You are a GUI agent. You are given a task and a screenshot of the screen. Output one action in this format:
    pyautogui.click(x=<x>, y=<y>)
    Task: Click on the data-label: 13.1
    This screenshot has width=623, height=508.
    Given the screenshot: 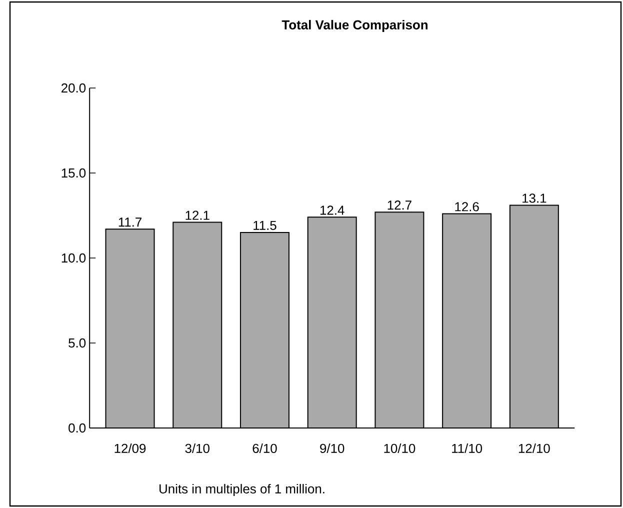 What is the action you would take?
    pyautogui.click(x=534, y=198)
    